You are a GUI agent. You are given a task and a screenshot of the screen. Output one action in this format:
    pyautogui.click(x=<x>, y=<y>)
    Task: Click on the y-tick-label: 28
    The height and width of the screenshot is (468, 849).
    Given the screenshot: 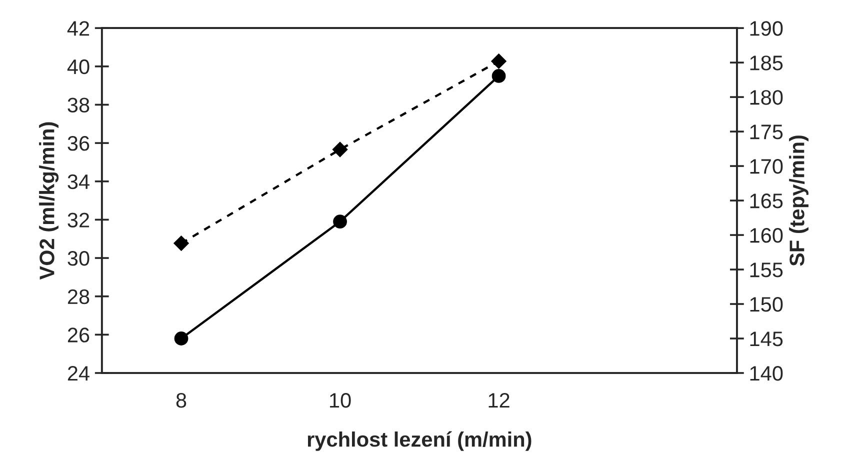 What is the action you would take?
    pyautogui.click(x=79, y=296)
    